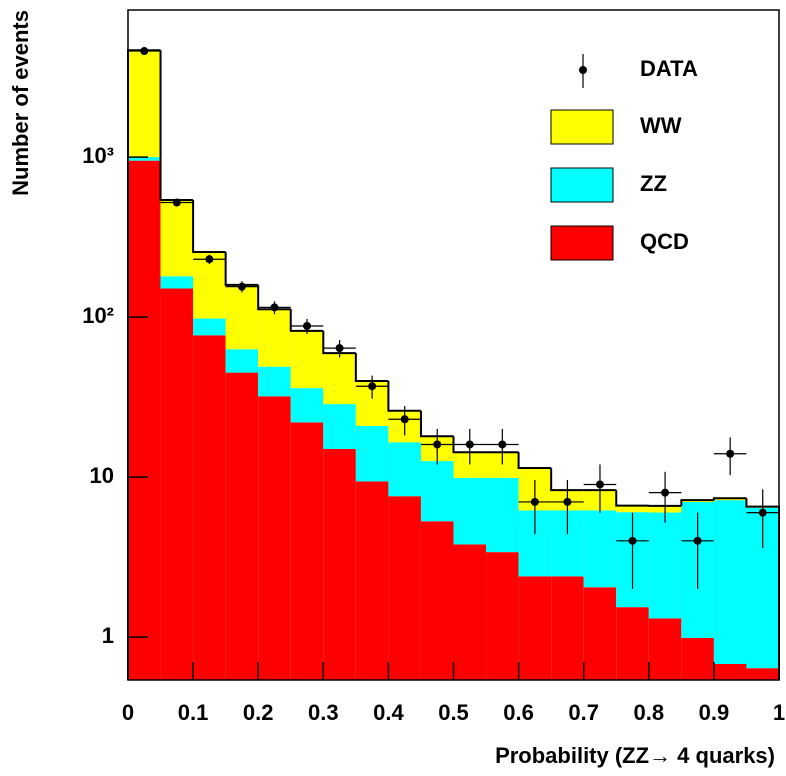  Describe the element at coordinates (714, 712) in the screenshot. I see `x-tick-label: 0.9` at that location.